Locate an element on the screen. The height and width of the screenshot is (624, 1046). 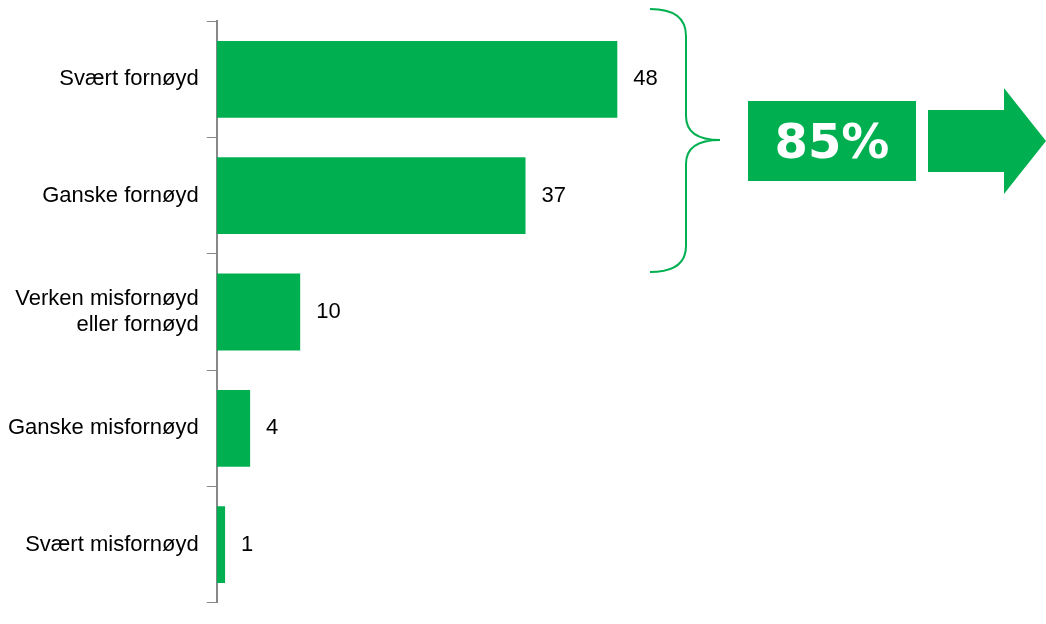
text: 85% is located at coordinates (832, 141).